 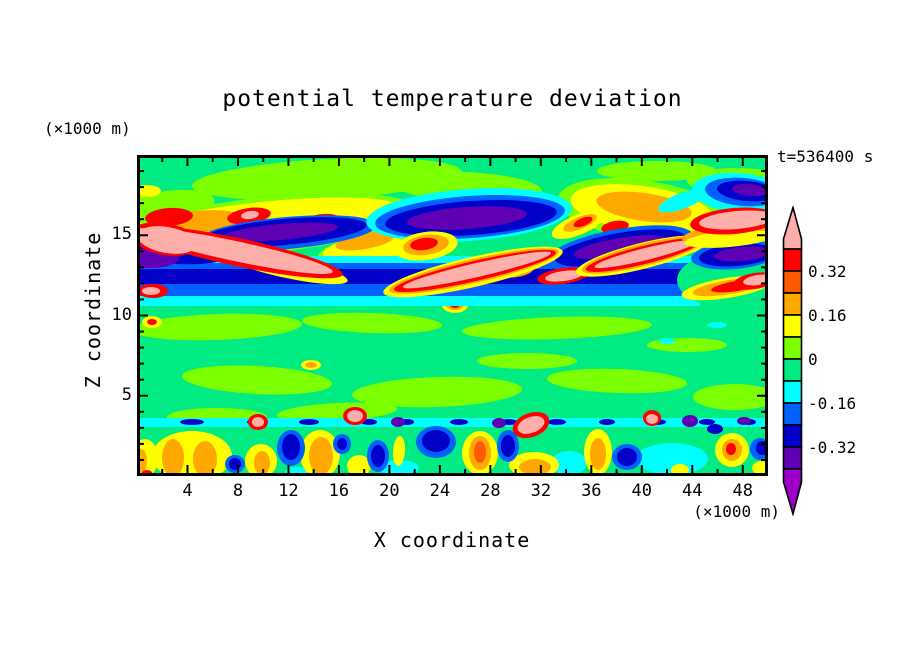 I want to click on colorbar-block-orange, so click(x=792, y=304).